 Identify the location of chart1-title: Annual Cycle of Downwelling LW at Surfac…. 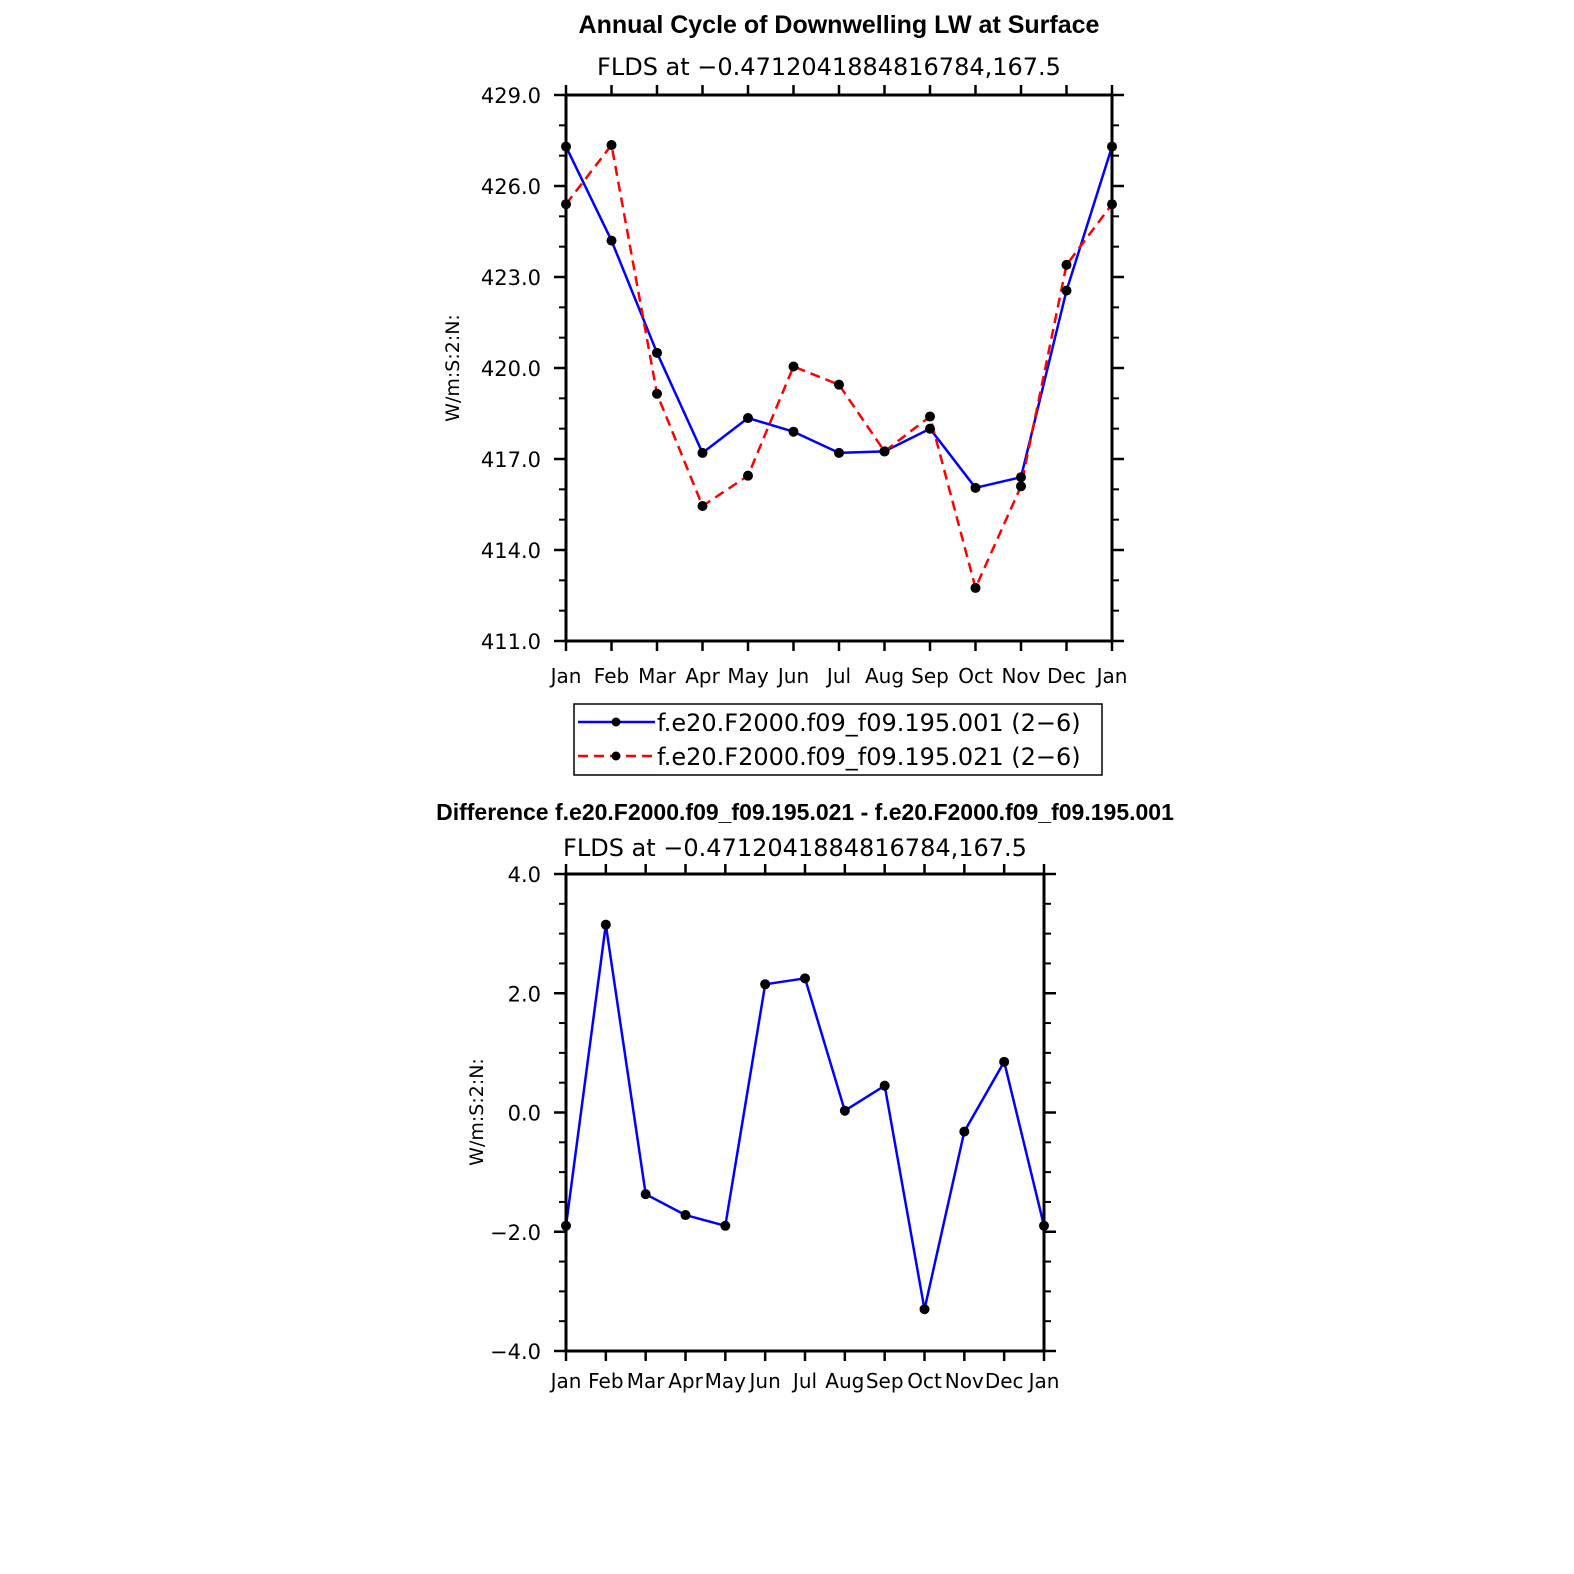
(839, 25).